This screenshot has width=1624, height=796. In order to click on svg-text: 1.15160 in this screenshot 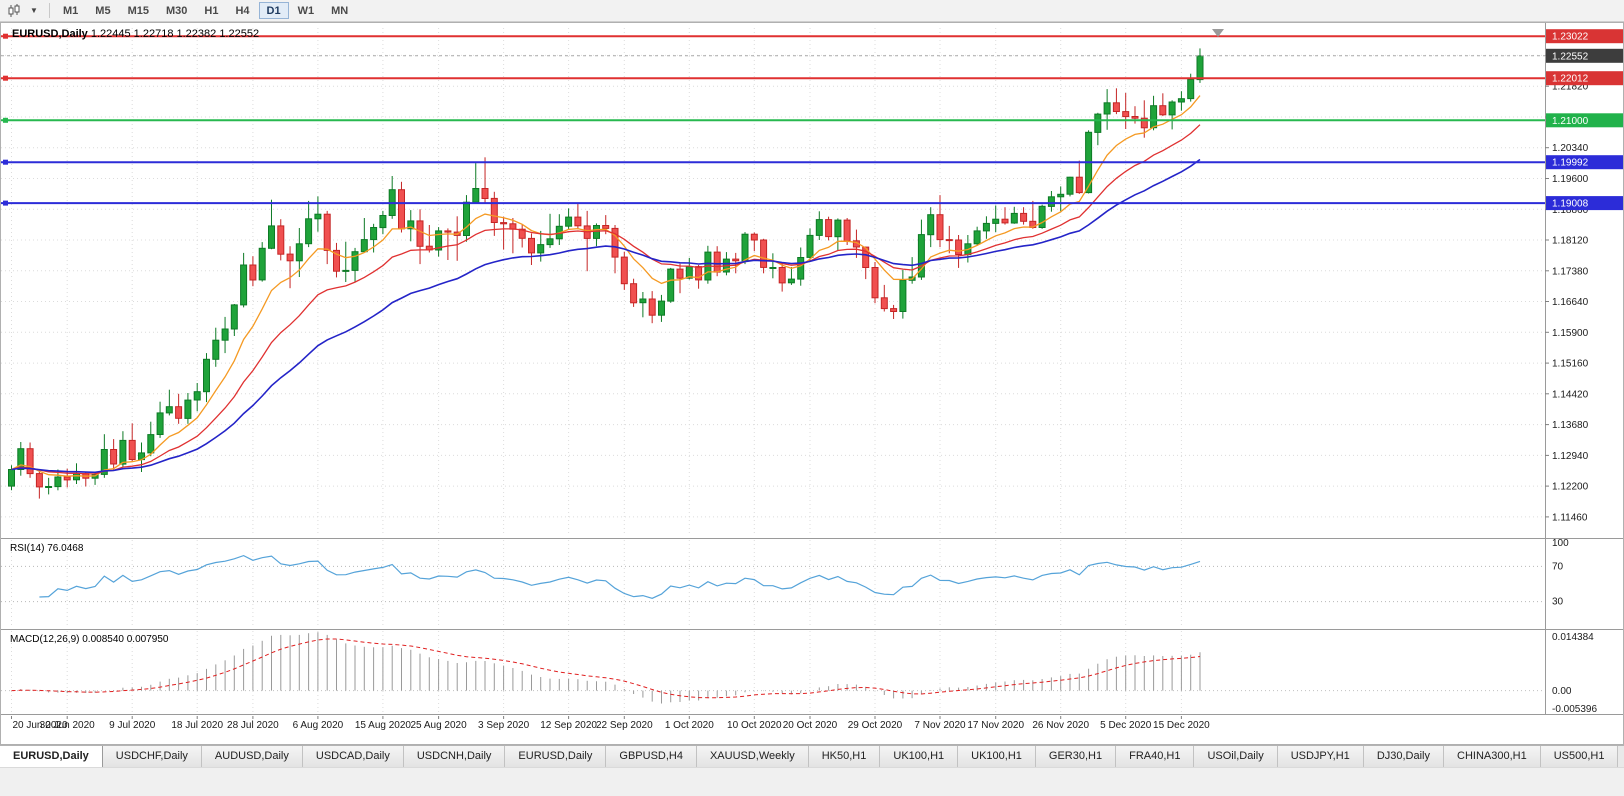, I will do `click(1570, 364)`.